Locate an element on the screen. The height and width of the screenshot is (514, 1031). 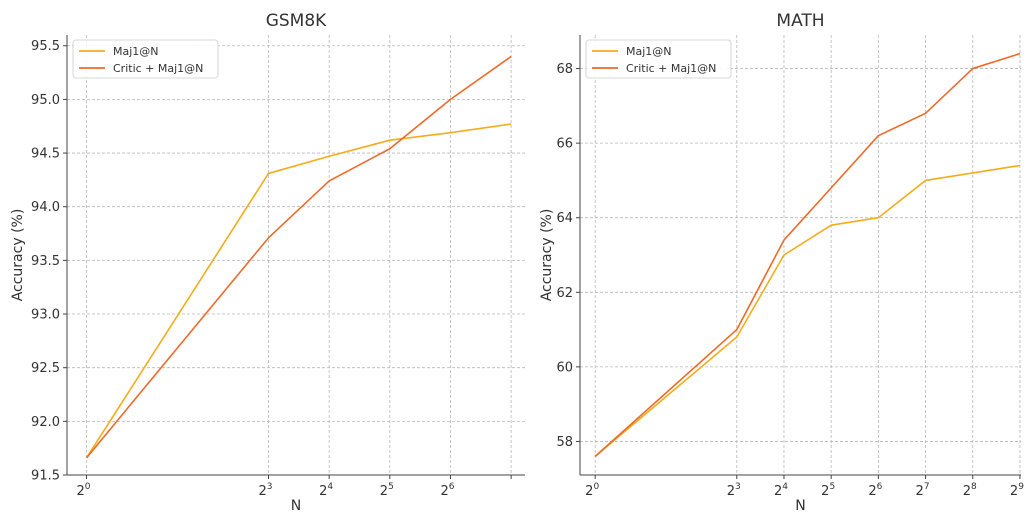
y-tick-label: 92.0 is located at coordinates (45, 422).